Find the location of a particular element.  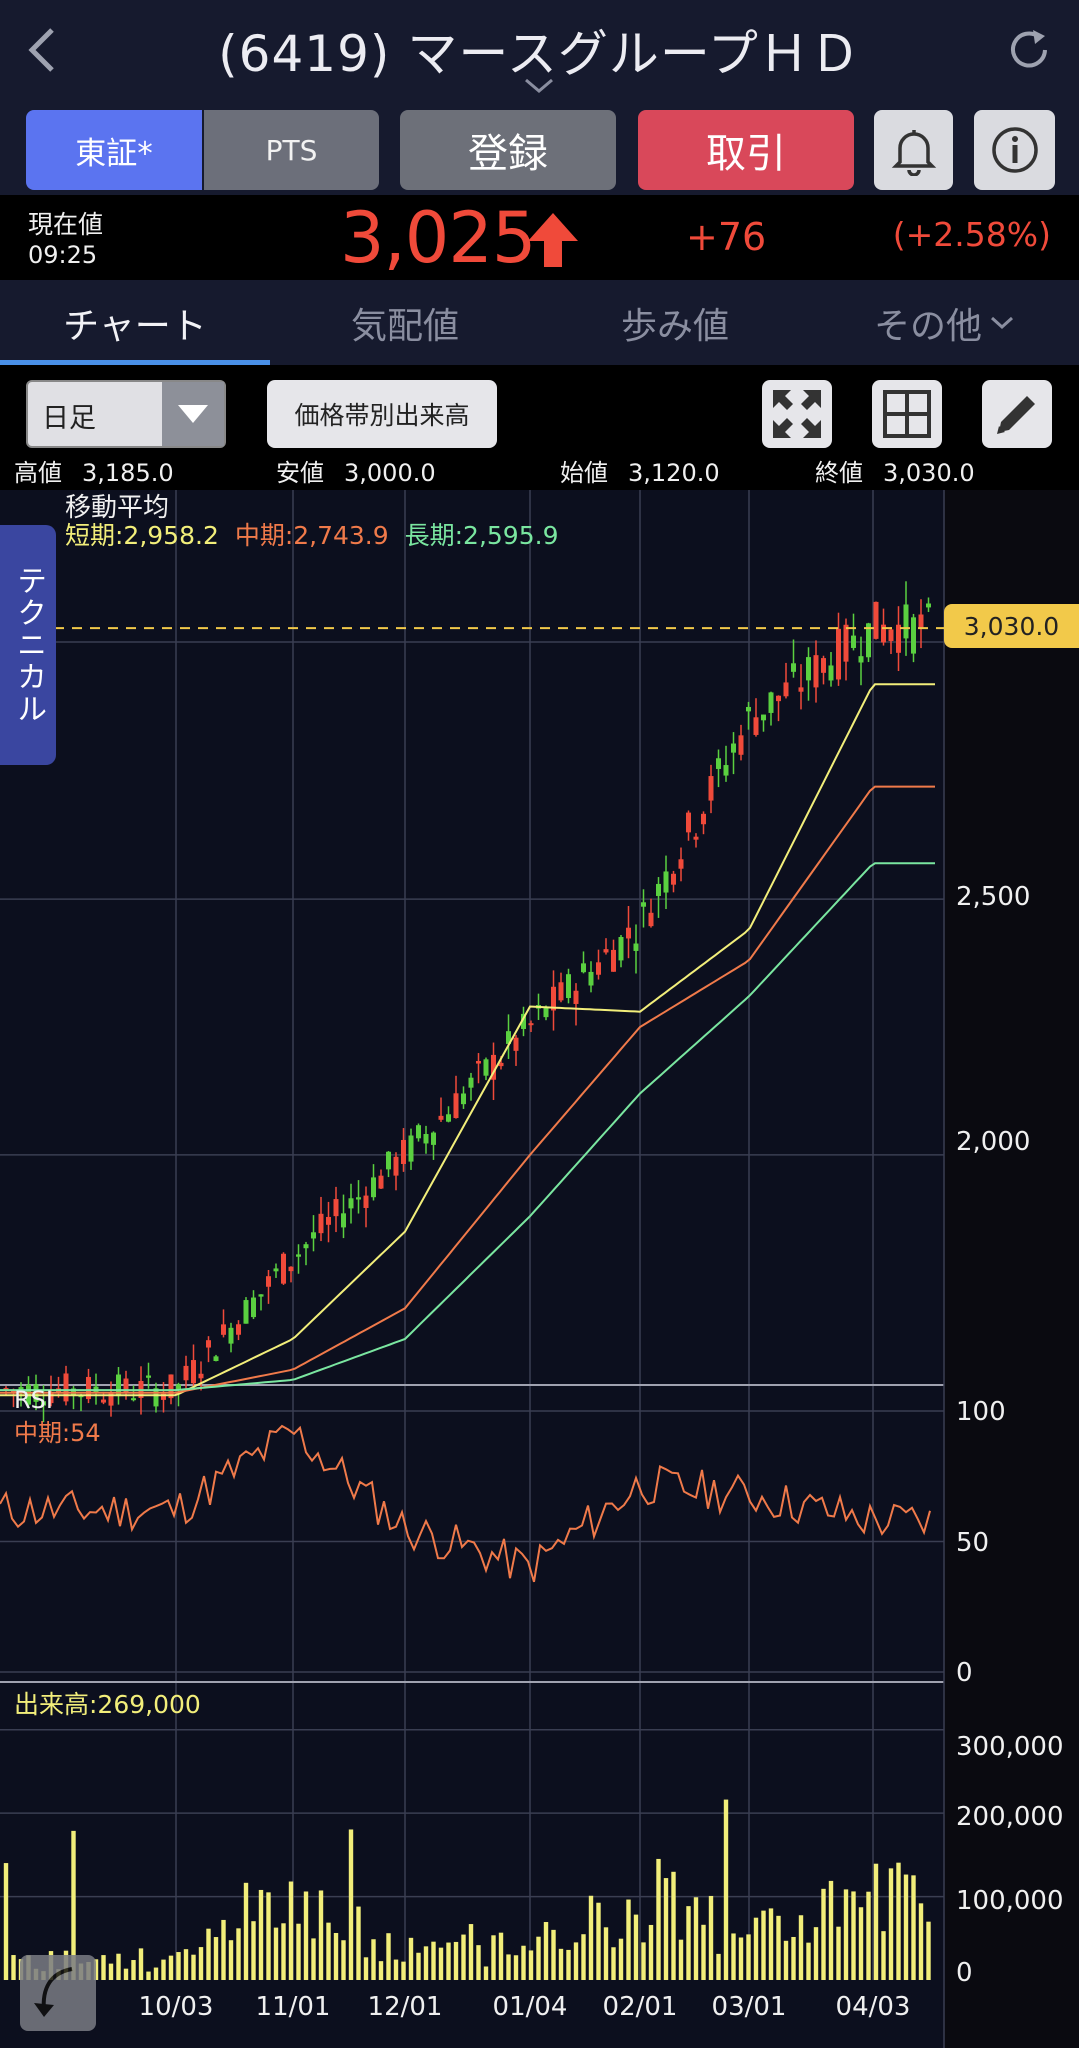

layout-grid-icon is located at coordinates (907, 414).